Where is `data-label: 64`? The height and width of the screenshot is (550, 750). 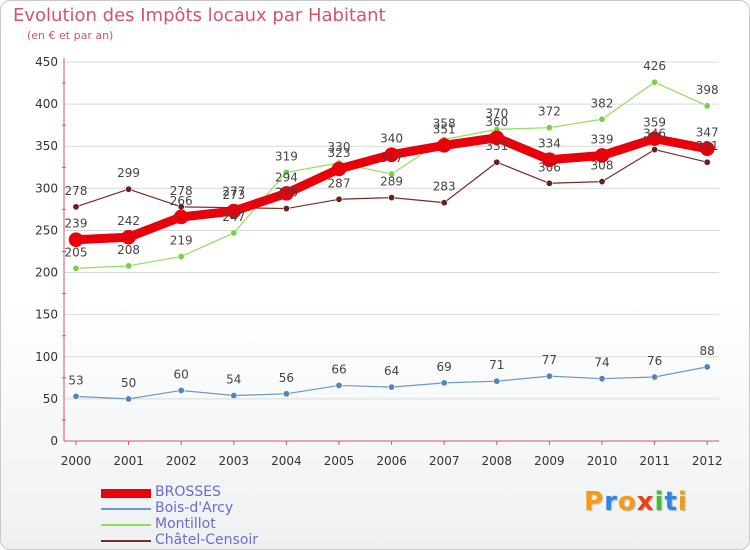 data-label: 64 is located at coordinates (391, 371).